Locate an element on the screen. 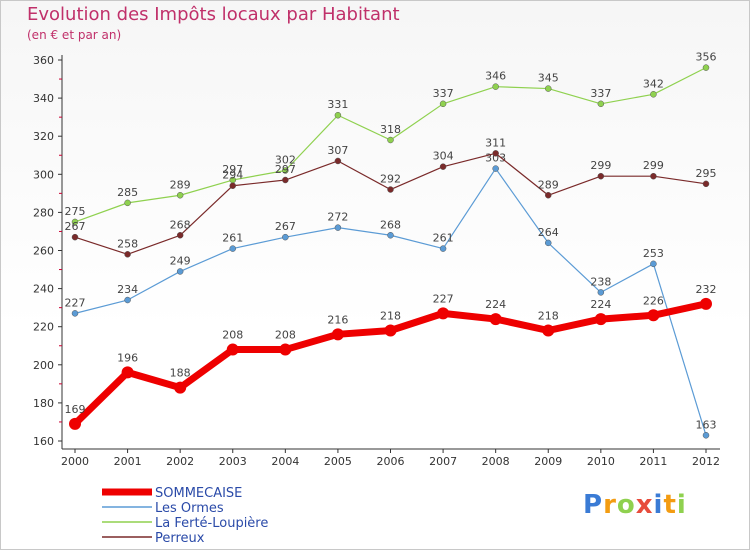  proxiti-logo: Proxiti is located at coordinates (635, 505).